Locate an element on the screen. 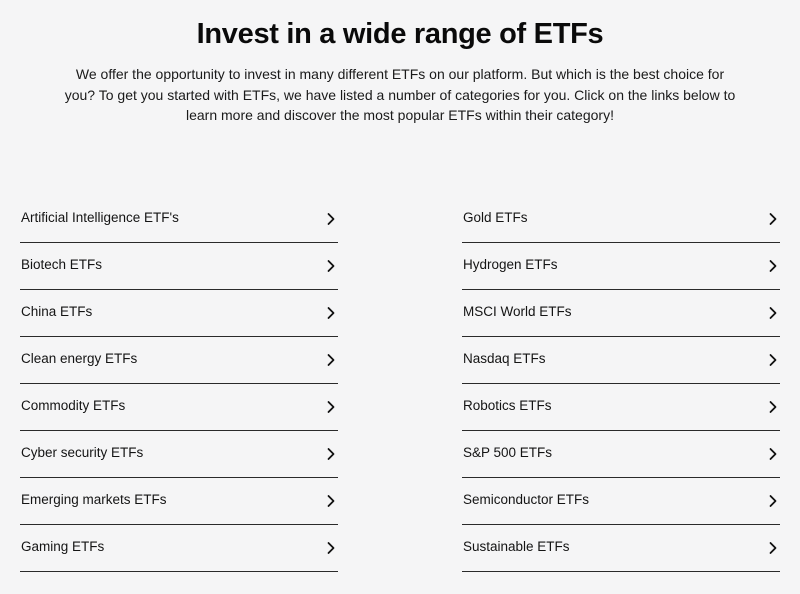 The image size is (800, 594). category-link-label: Biotech ETFs is located at coordinates (62, 264).